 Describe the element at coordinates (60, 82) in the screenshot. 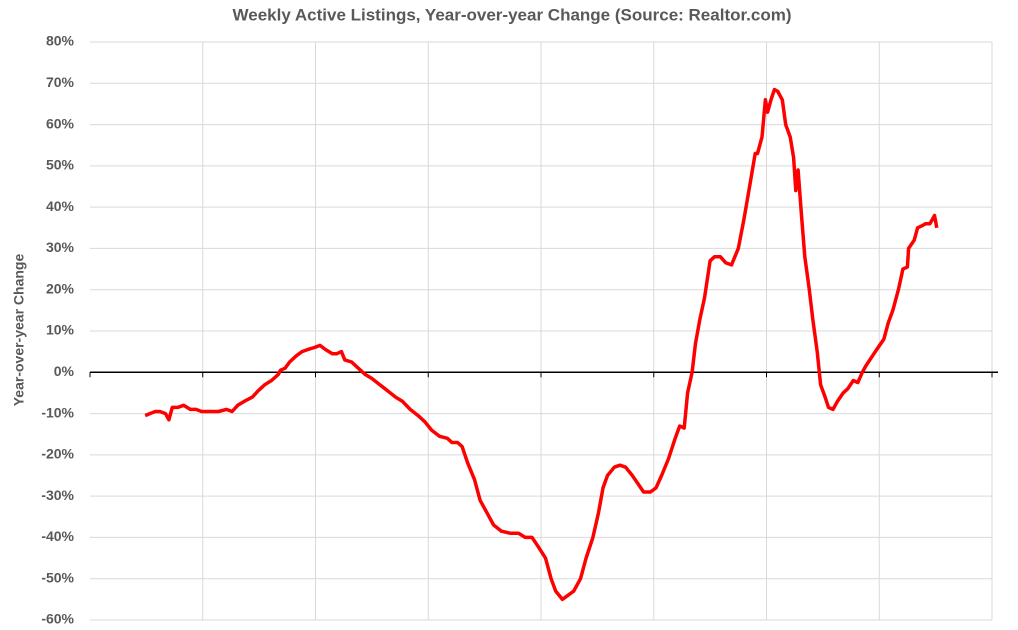

I see `y-tick-label: 70%` at that location.